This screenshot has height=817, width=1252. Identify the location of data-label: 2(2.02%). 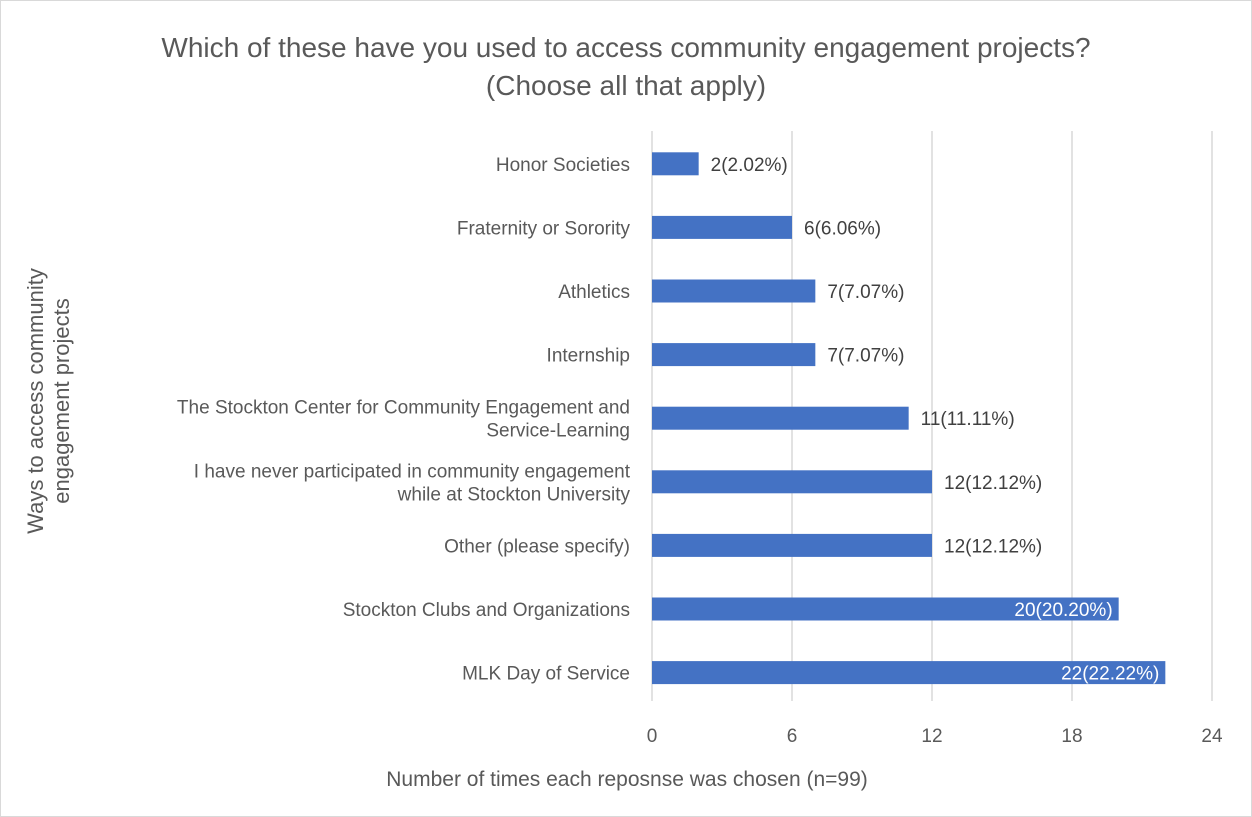
(749, 165).